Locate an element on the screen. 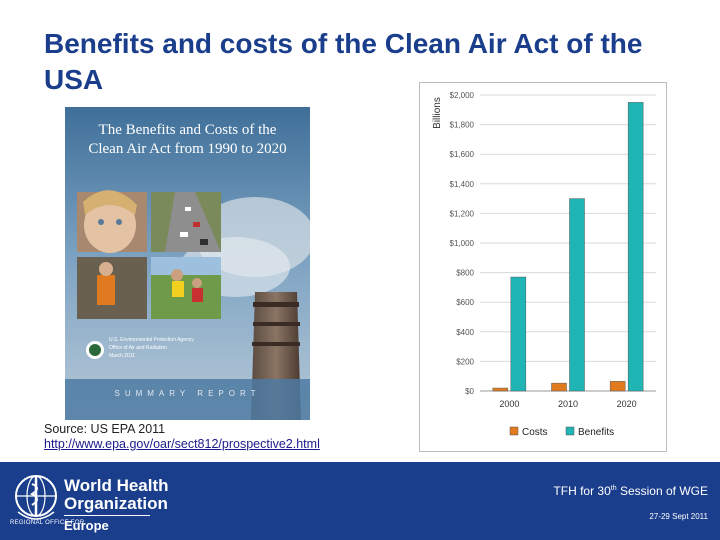 Image resolution: width=720 pixels, height=540 pixels. bar-costs-2010 is located at coordinates (559, 387).